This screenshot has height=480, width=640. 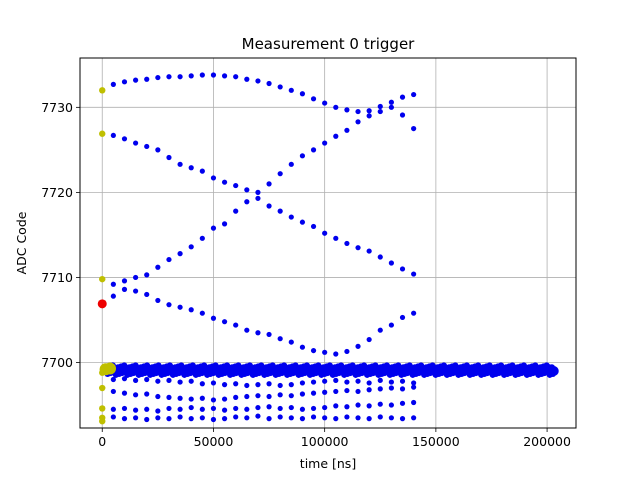 I want to click on x-tick-label: 150000, so click(x=436, y=441).